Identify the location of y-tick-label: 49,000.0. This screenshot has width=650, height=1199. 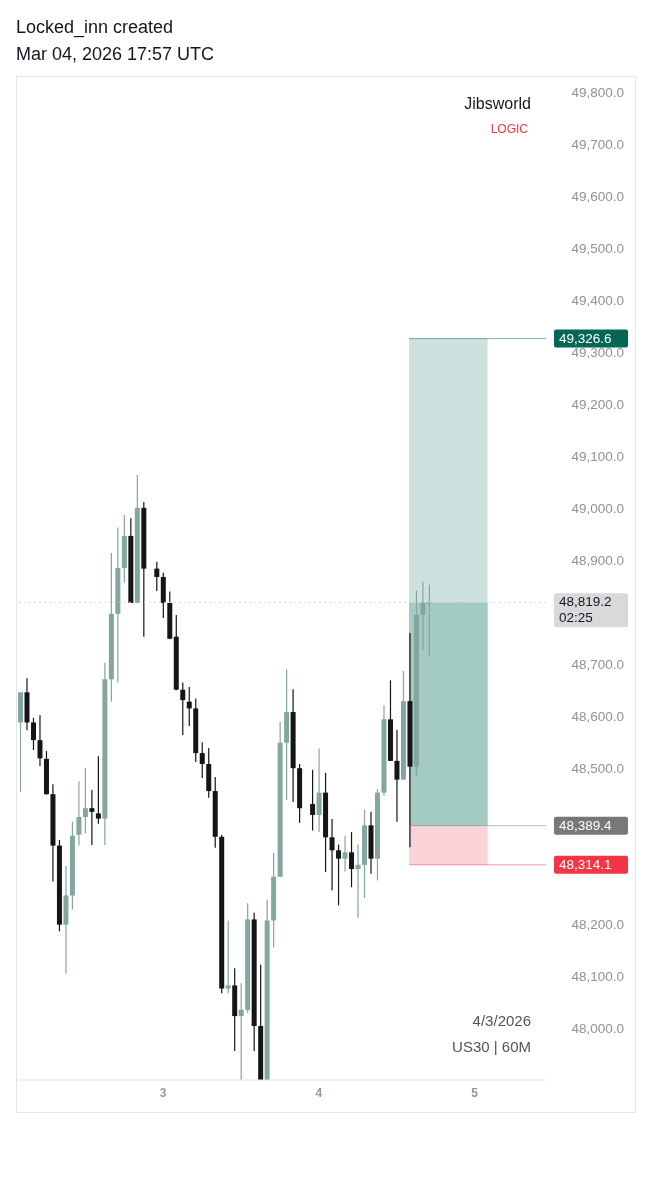
(597, 509).